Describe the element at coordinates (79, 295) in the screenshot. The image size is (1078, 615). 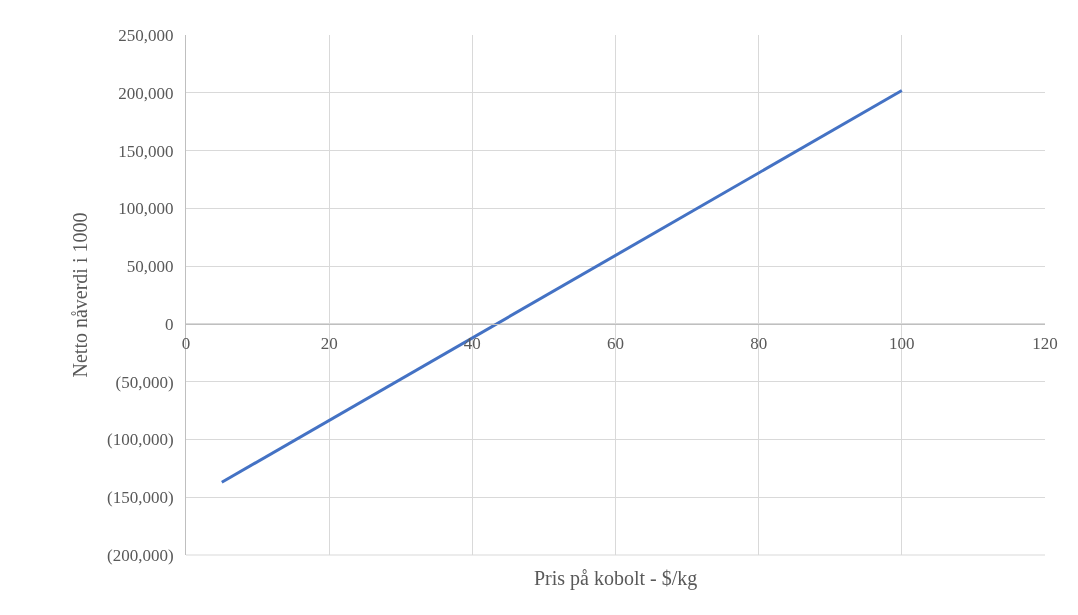
I see `y-axis-title: Netto nåverdi i 1000` at that location.